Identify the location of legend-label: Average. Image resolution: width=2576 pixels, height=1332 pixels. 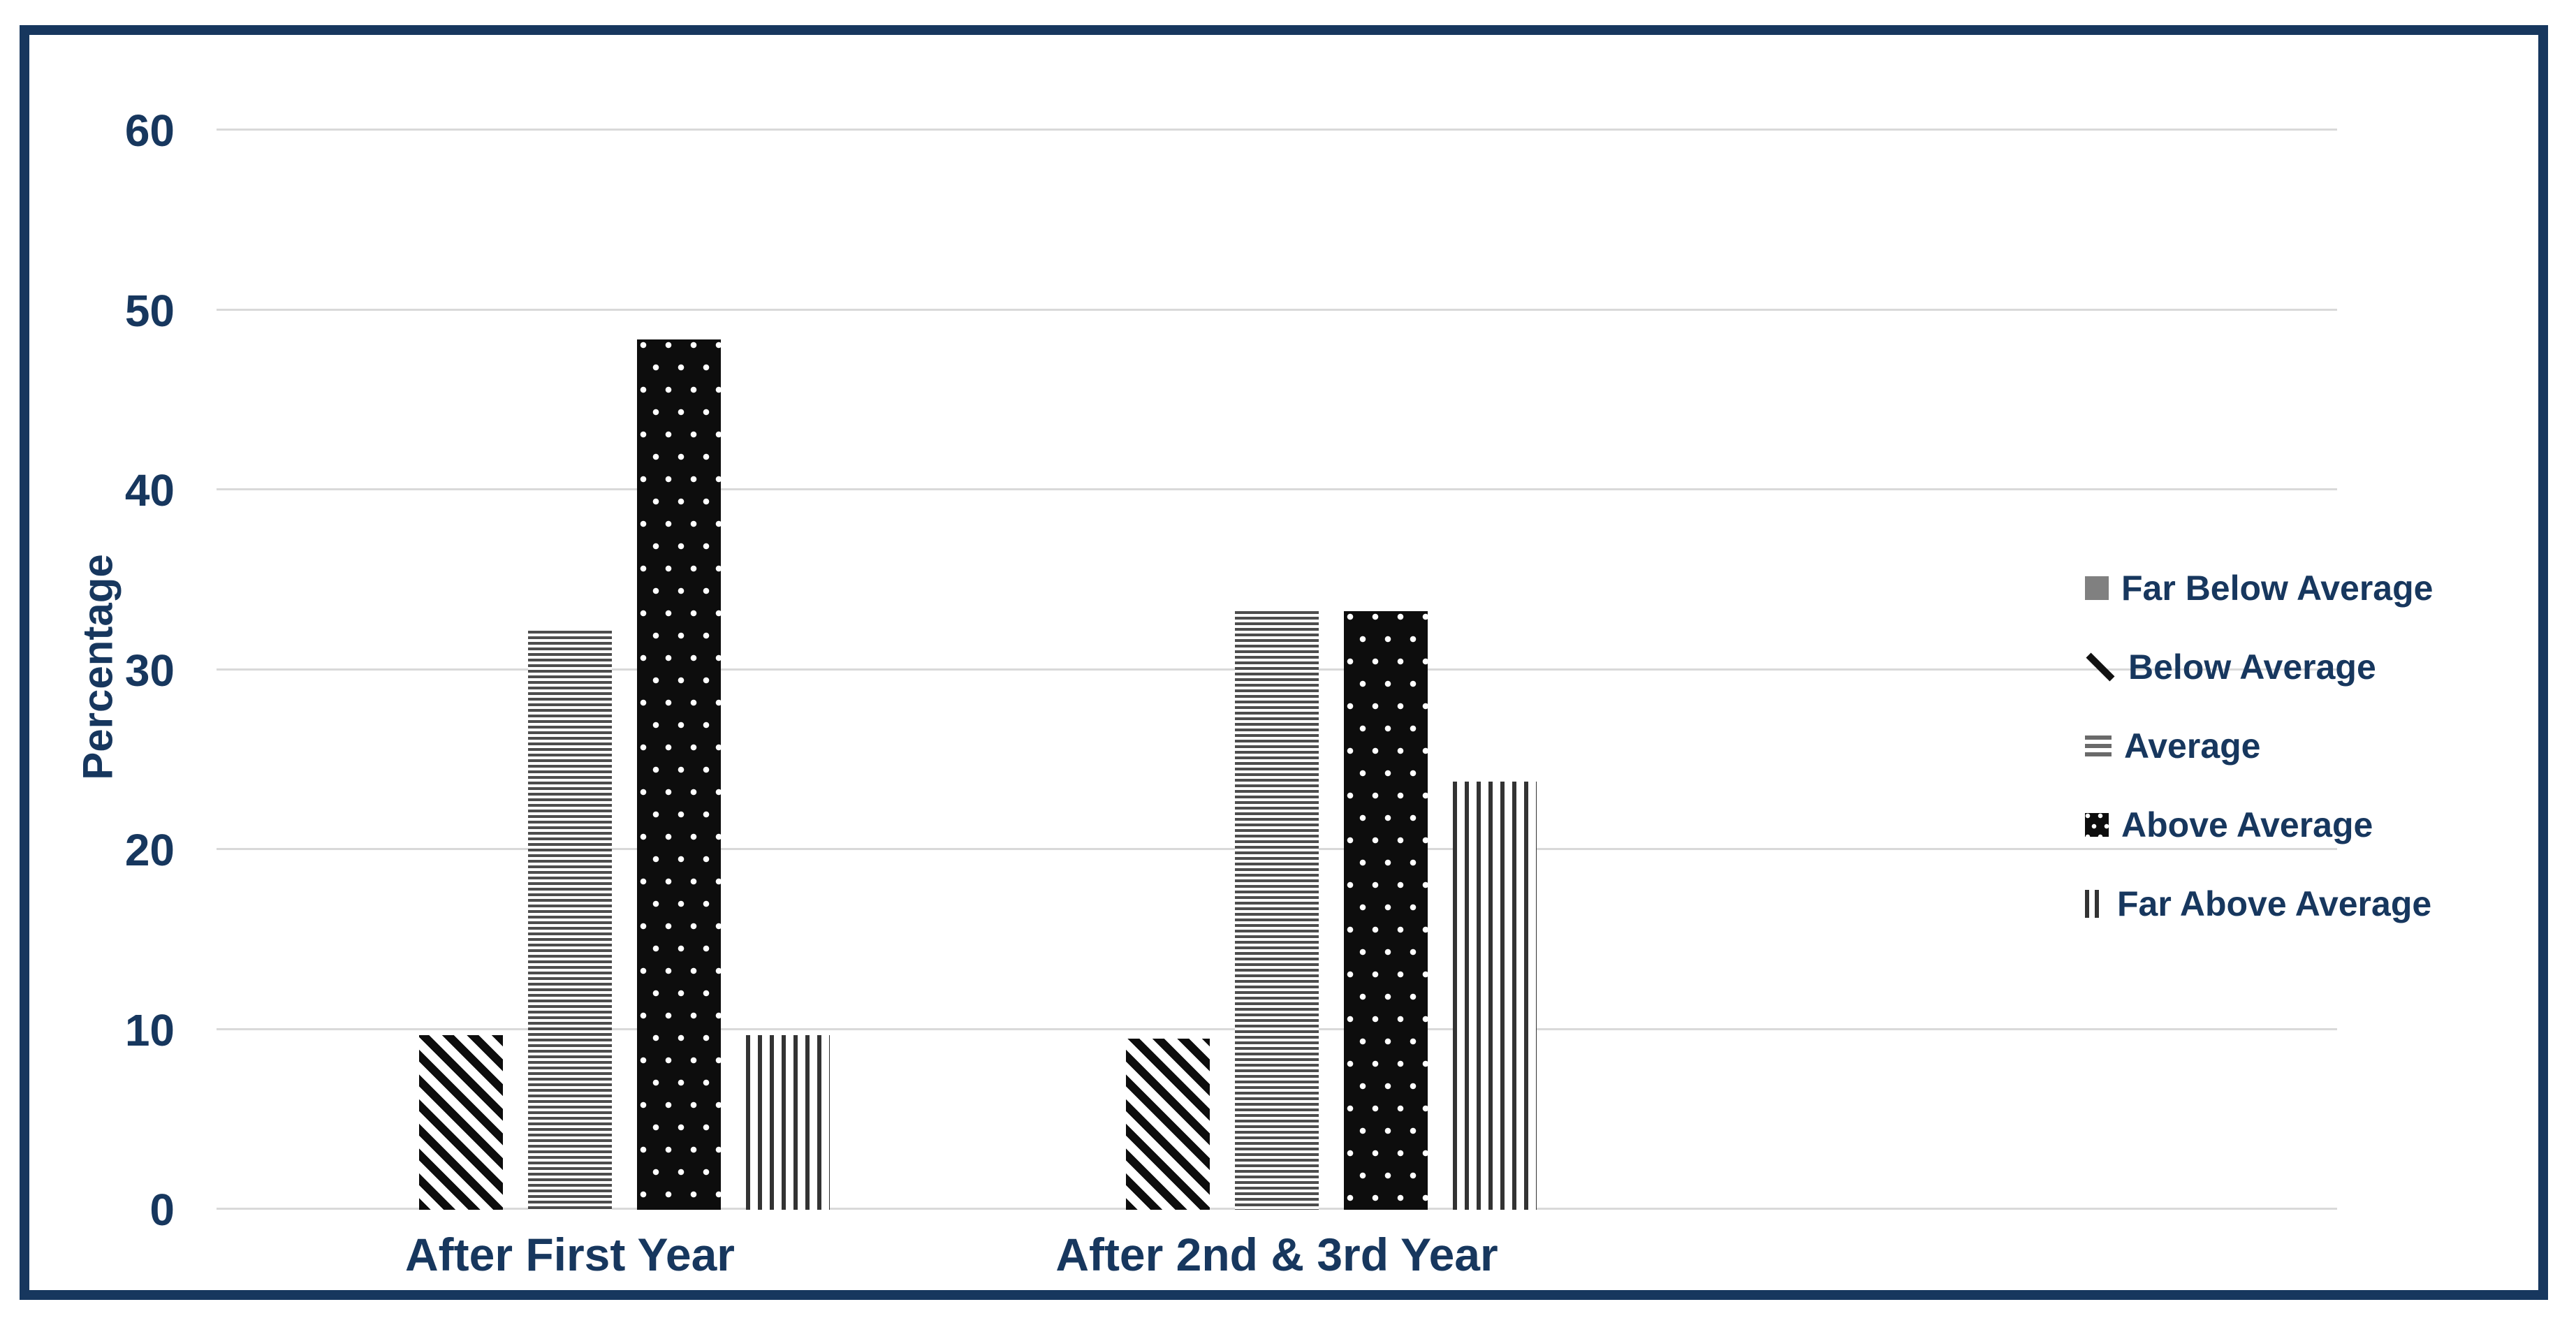
(2192, 746).